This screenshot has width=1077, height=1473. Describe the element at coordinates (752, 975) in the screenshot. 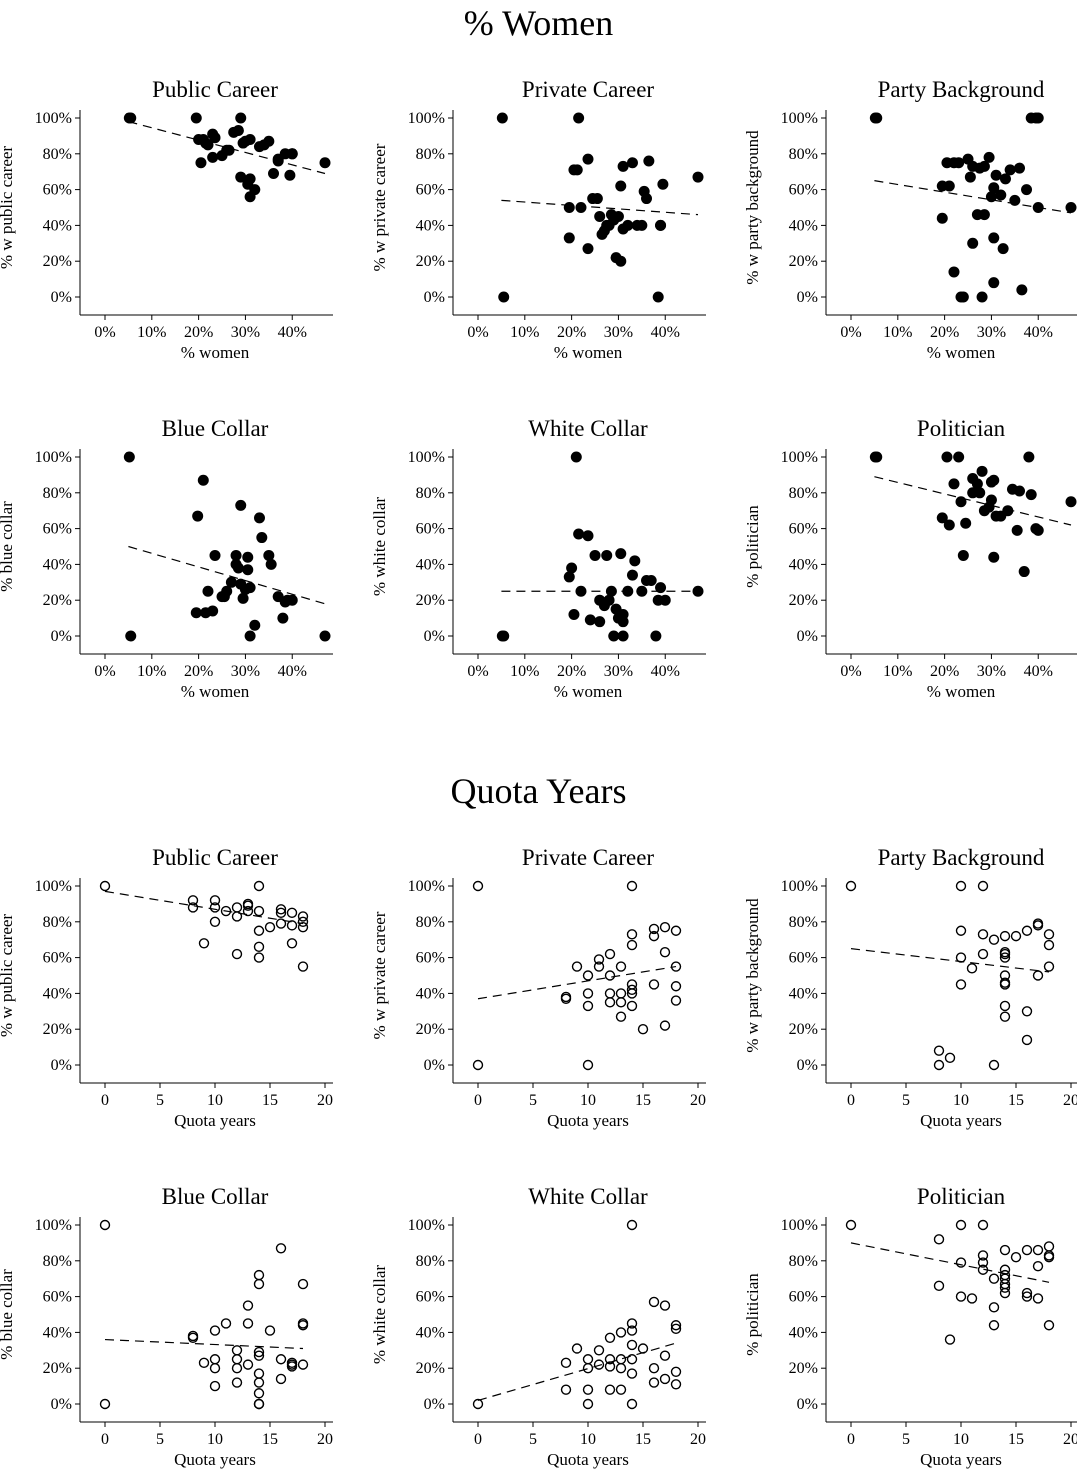

I see `y-axis-label: % w party background` at that location.